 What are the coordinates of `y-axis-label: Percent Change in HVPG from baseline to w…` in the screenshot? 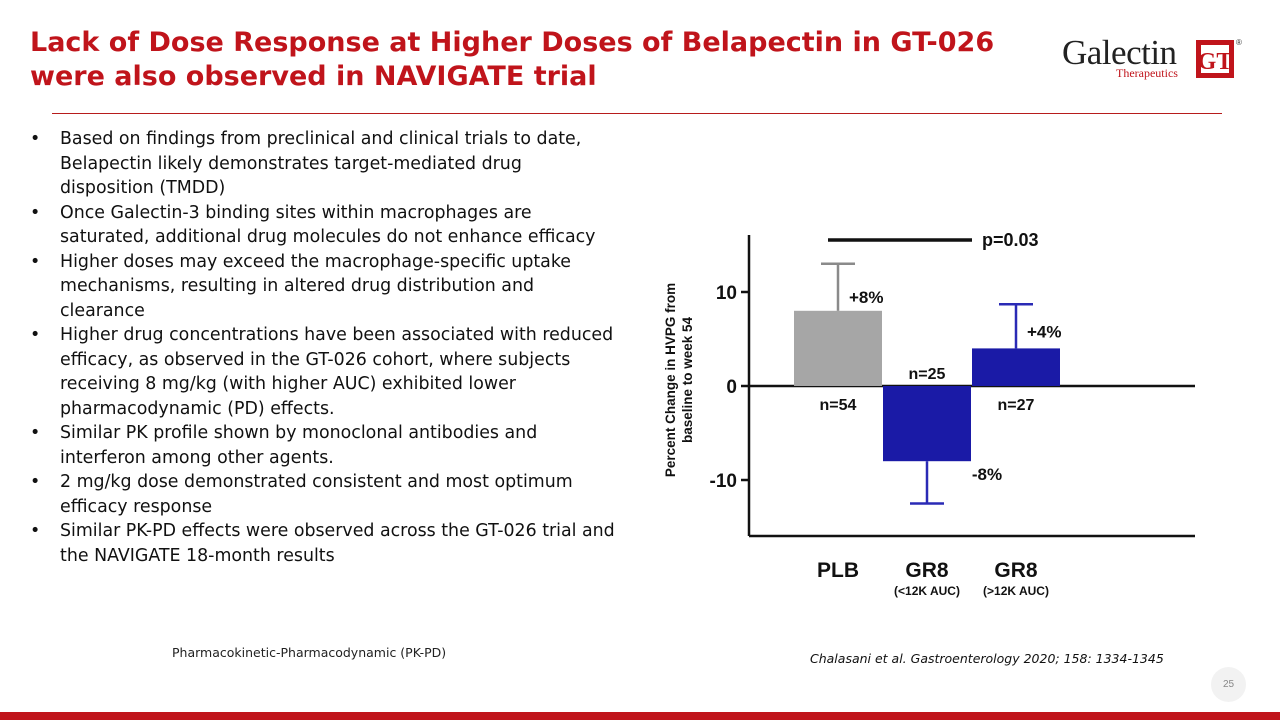 It's located at (679, 380).